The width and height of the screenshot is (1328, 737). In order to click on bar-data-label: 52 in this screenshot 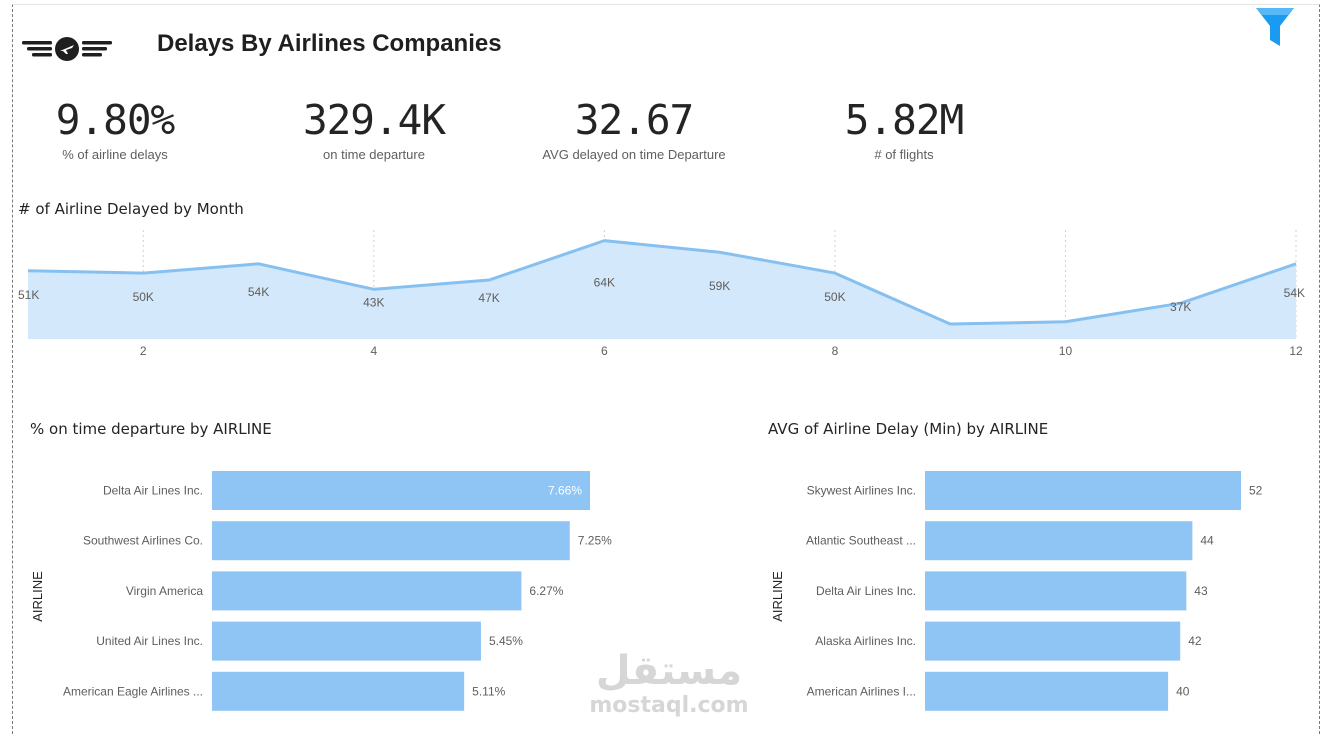, I will do `click(1256, 491)`.